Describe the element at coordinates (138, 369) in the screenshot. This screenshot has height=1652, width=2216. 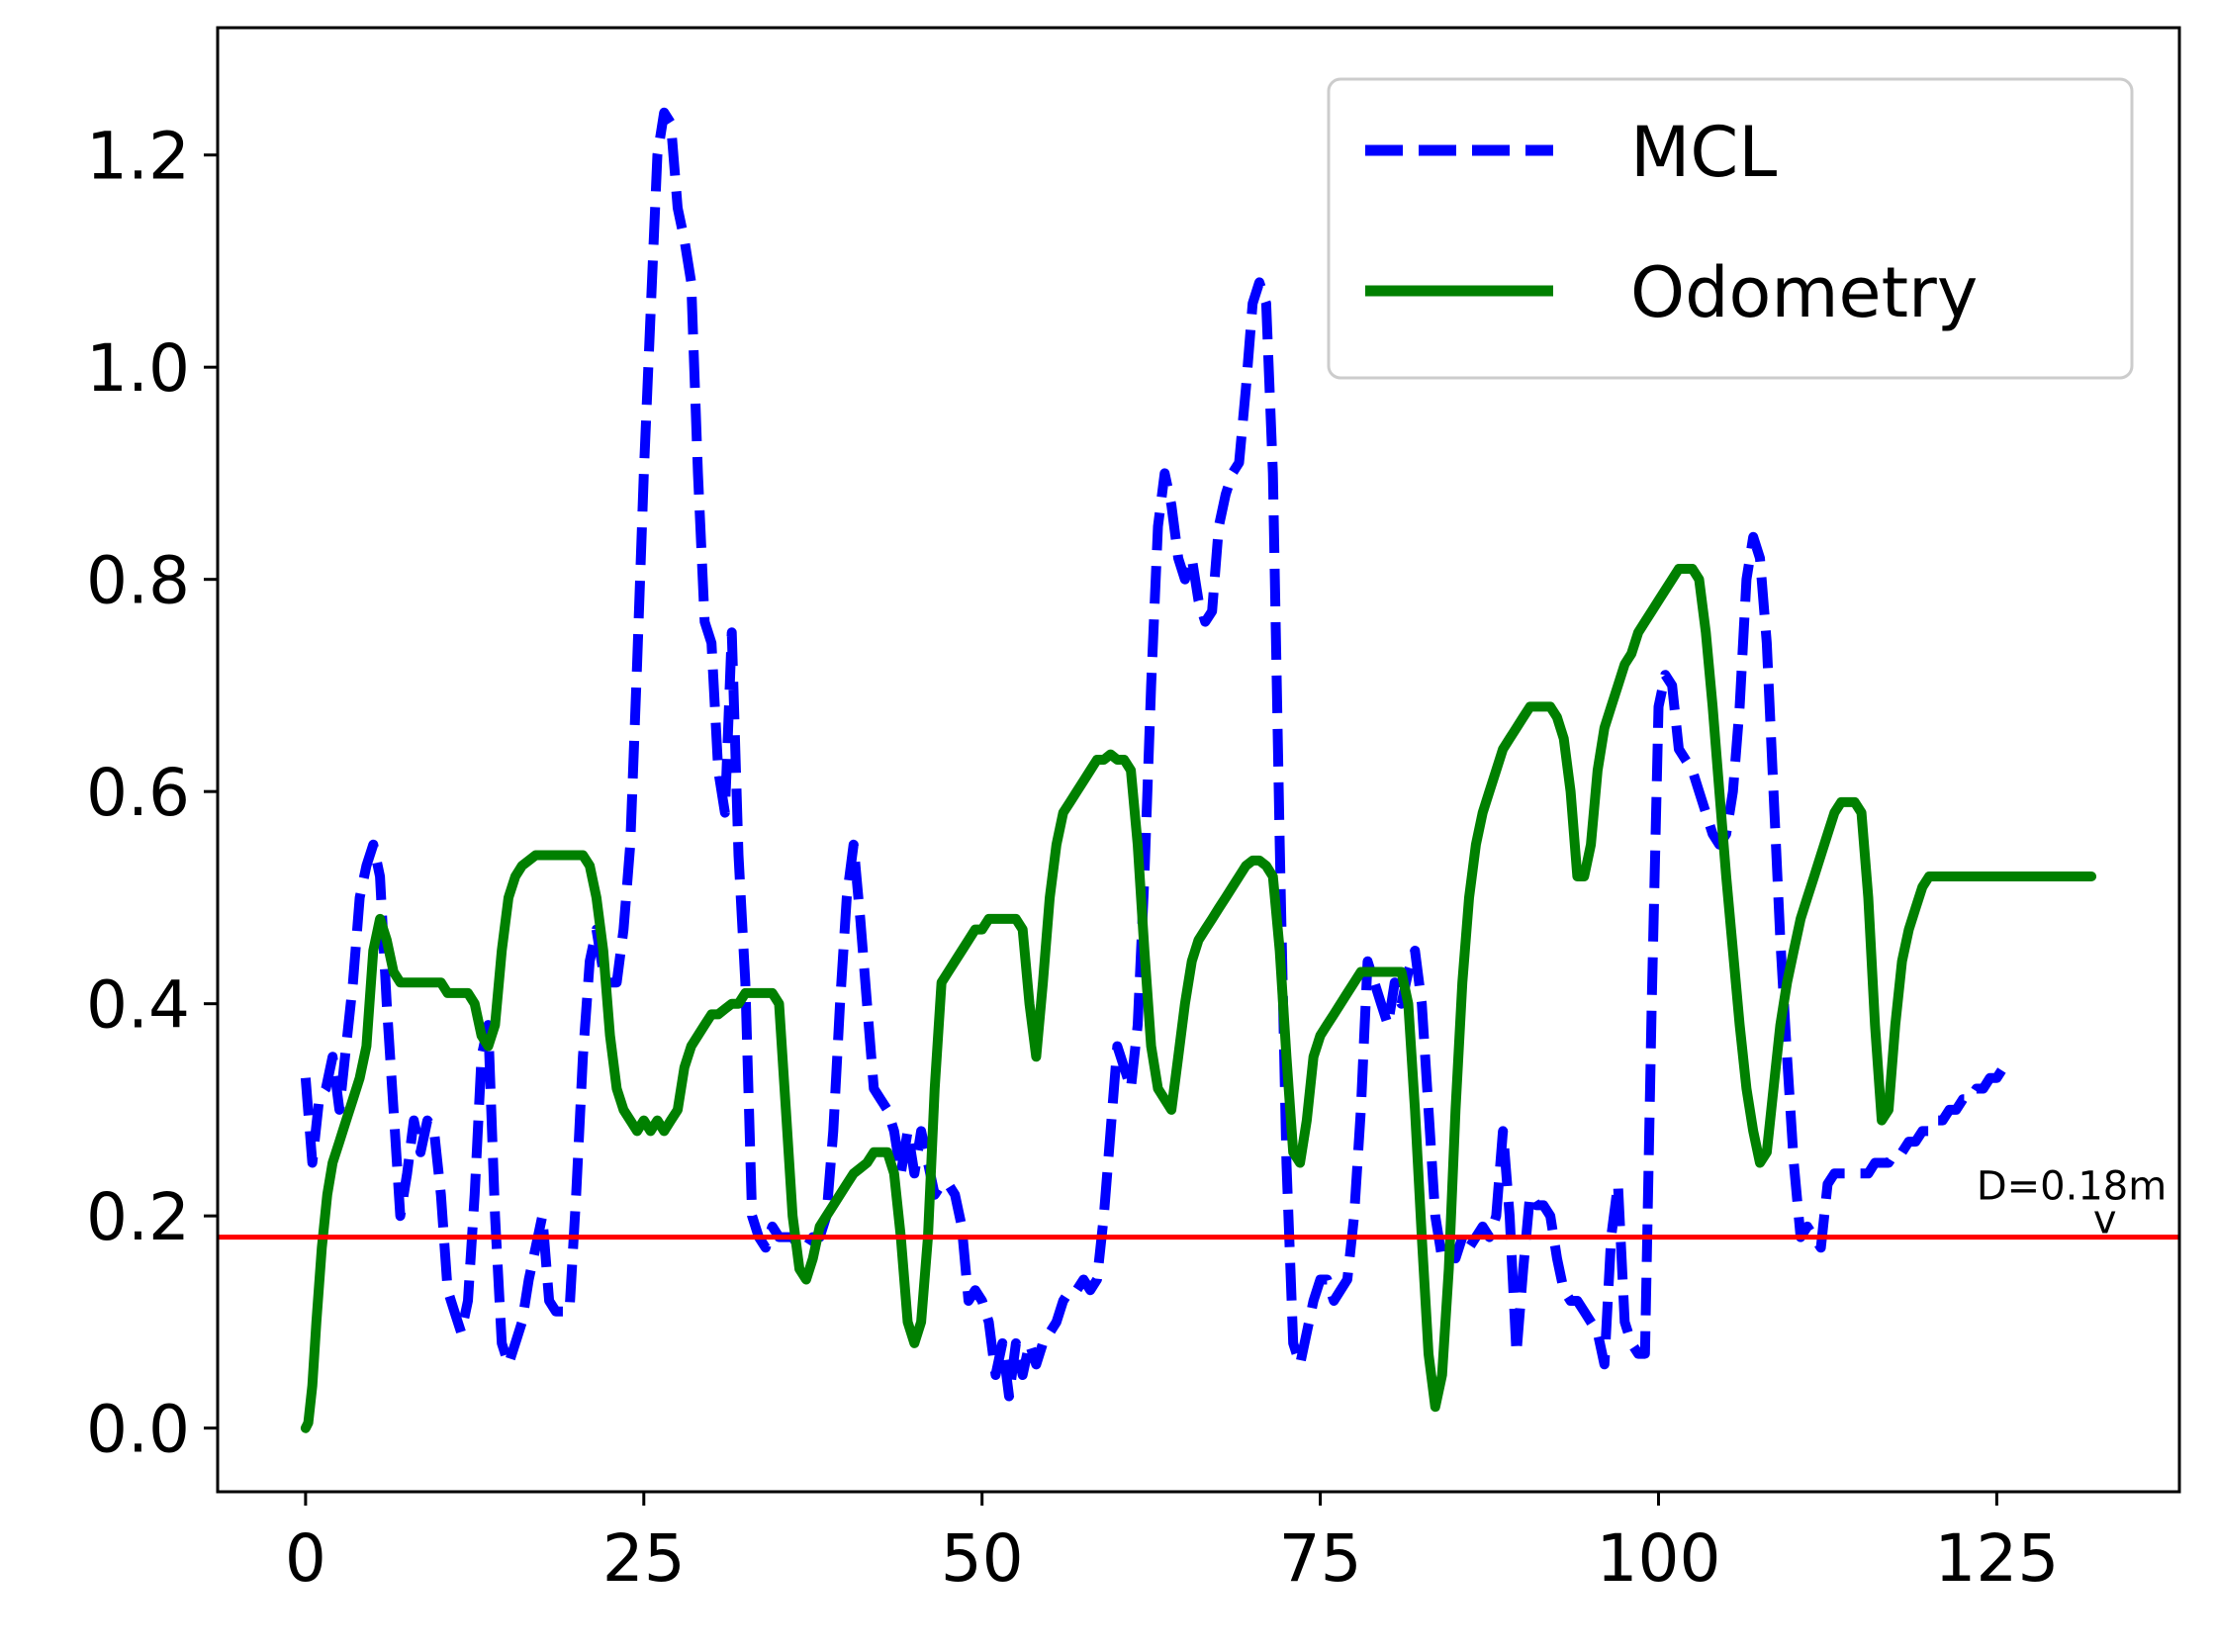
I see `y-tick-label: 1.0` at that location.